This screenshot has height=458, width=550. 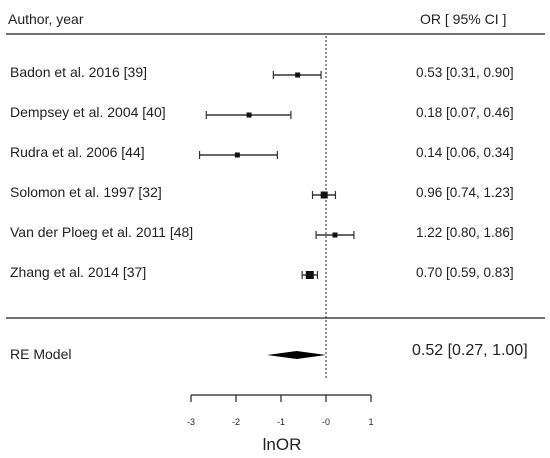 I want to click on summary-diamond, so click(x=296, y=355).